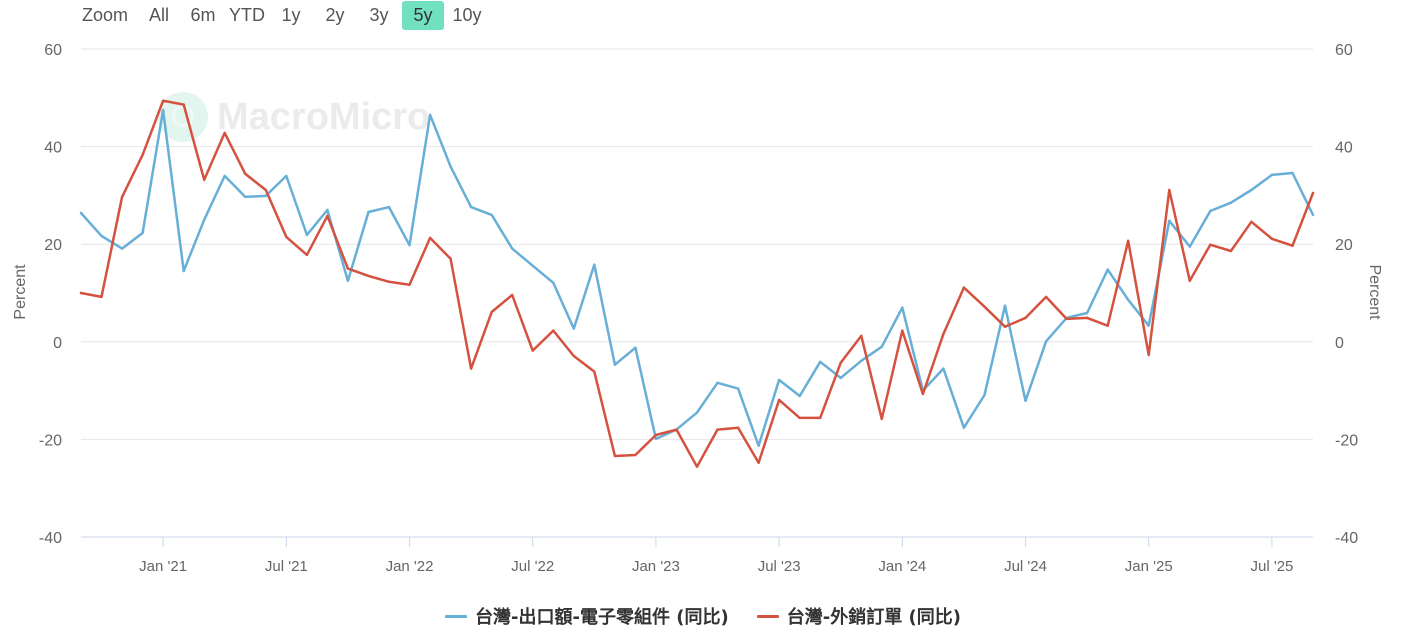  I want to click on zoom-button-all: All, so click(158, 15).